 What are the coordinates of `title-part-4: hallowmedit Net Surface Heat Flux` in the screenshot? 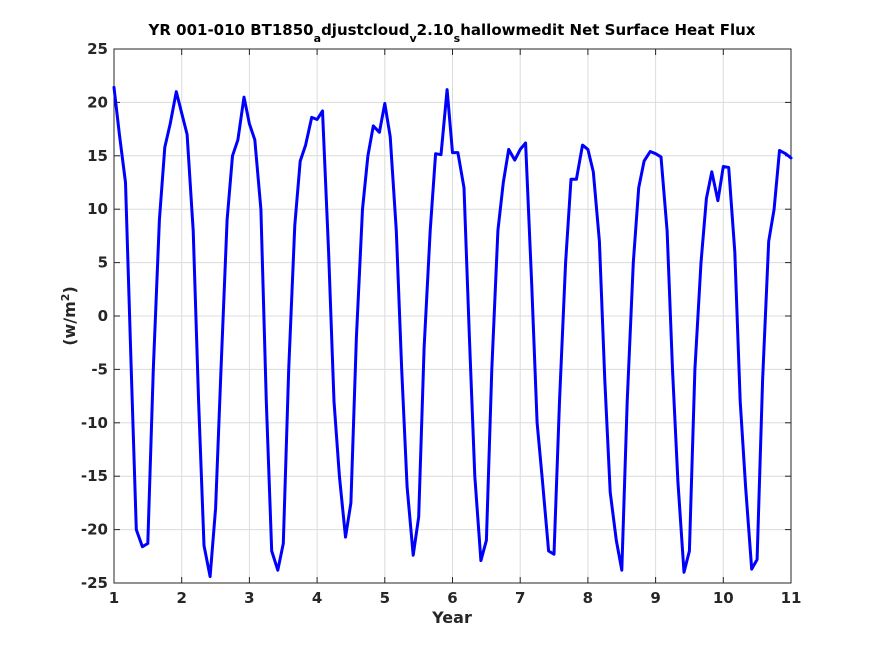 It's located at (608, 30).